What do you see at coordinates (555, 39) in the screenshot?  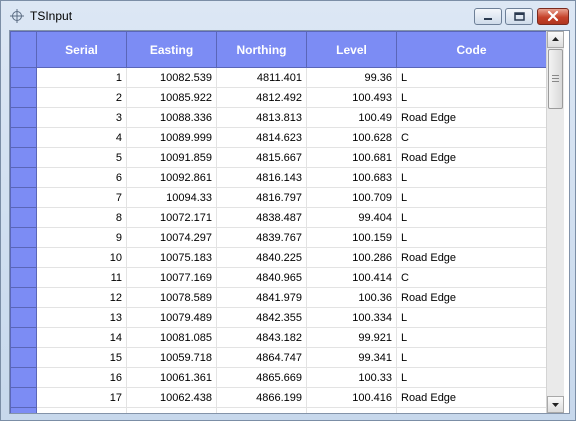 I see `scroll-up-button` at bounding box center [555, 39].